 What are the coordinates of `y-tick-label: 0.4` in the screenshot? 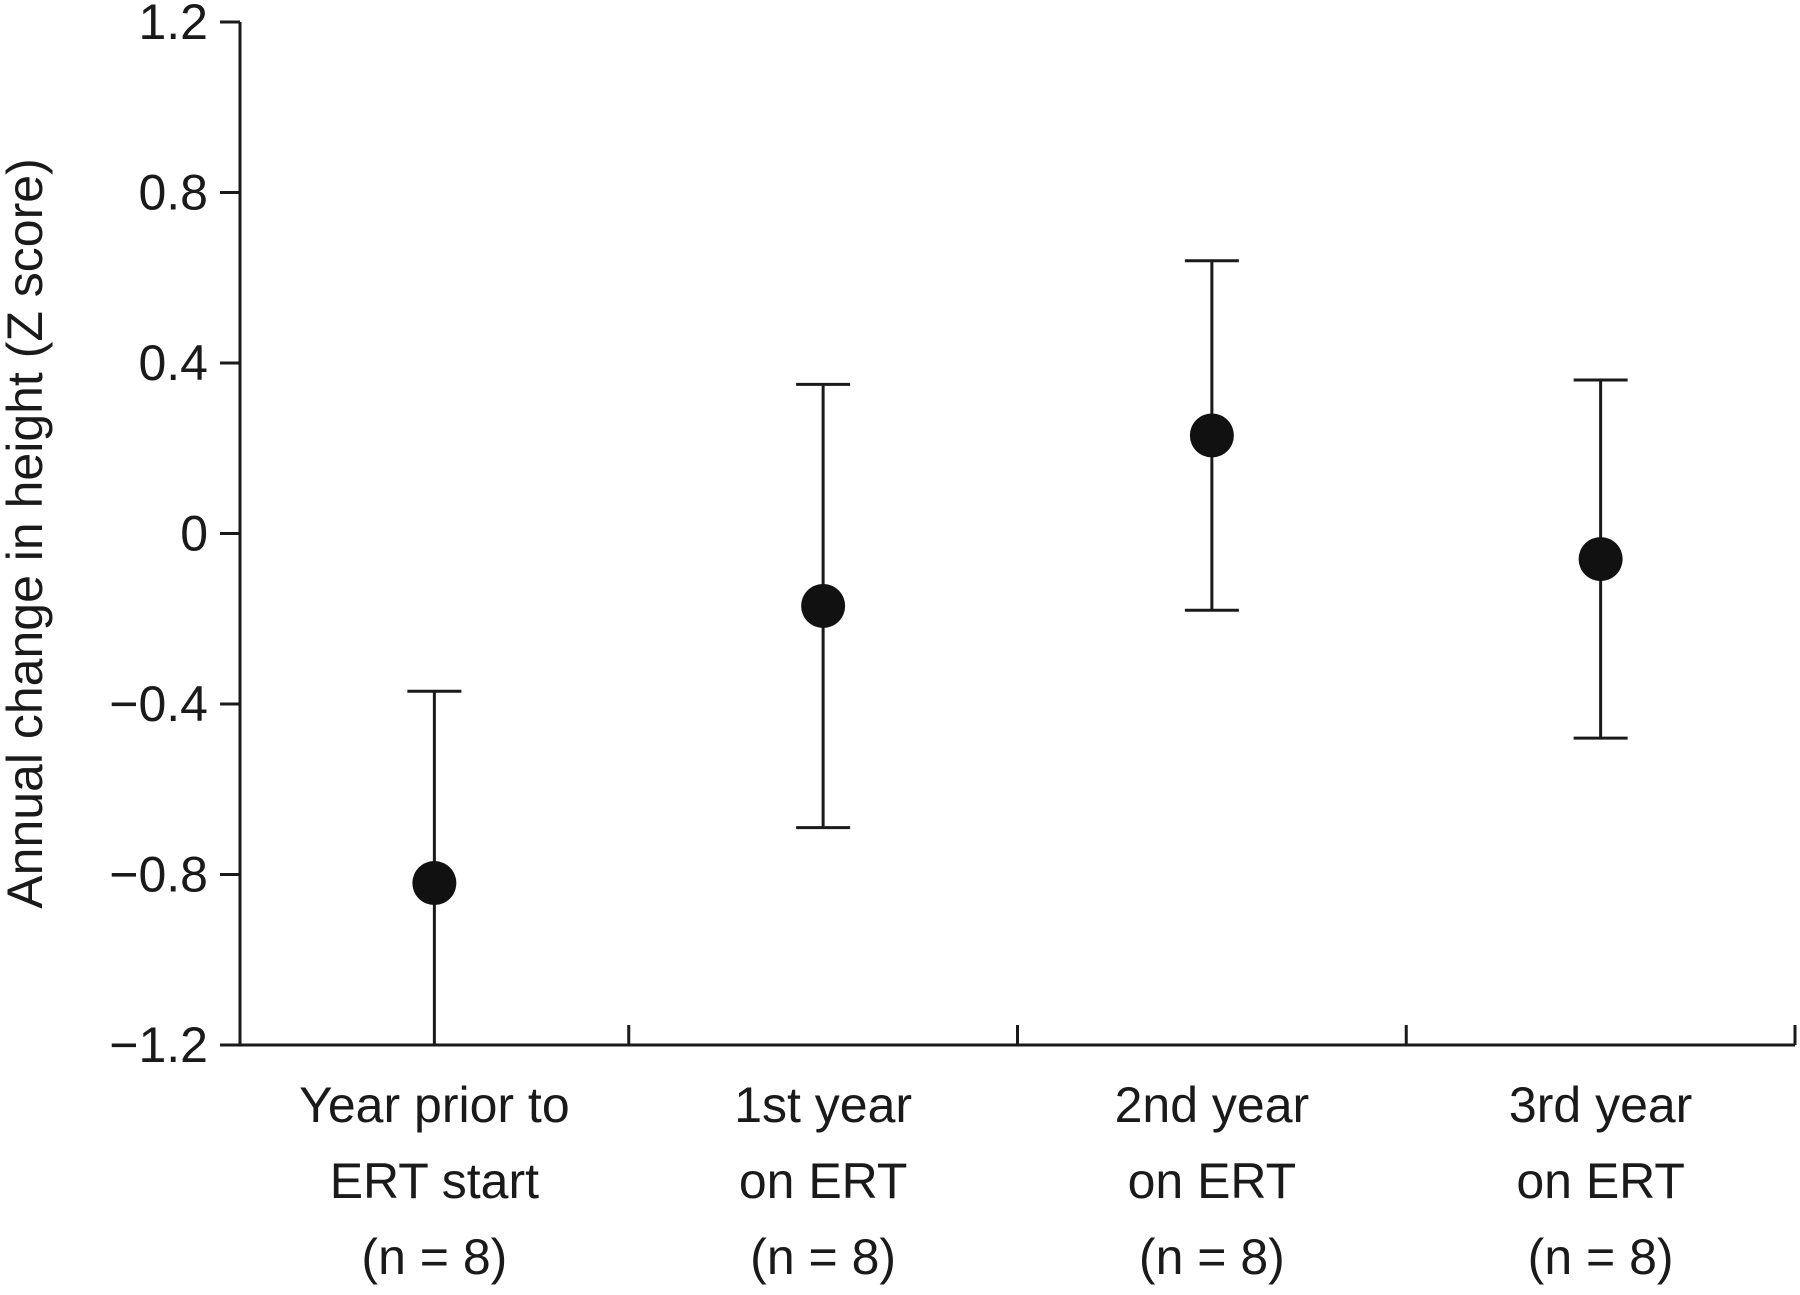 It's located at (173, 363).